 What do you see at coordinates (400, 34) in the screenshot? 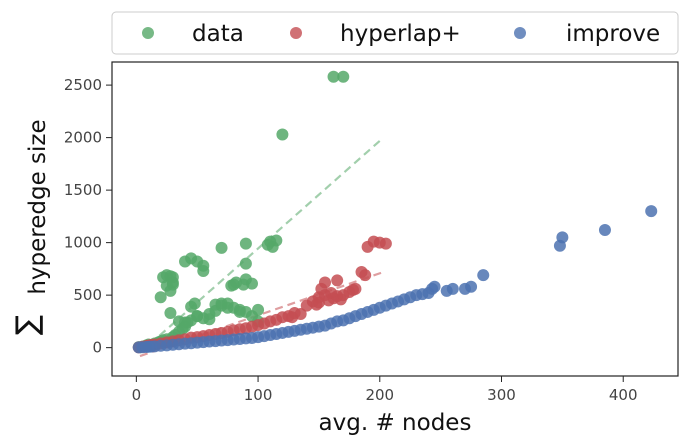
I see `legend-label-hyperlap: hyperlap+` at bounding box center [400, 34].